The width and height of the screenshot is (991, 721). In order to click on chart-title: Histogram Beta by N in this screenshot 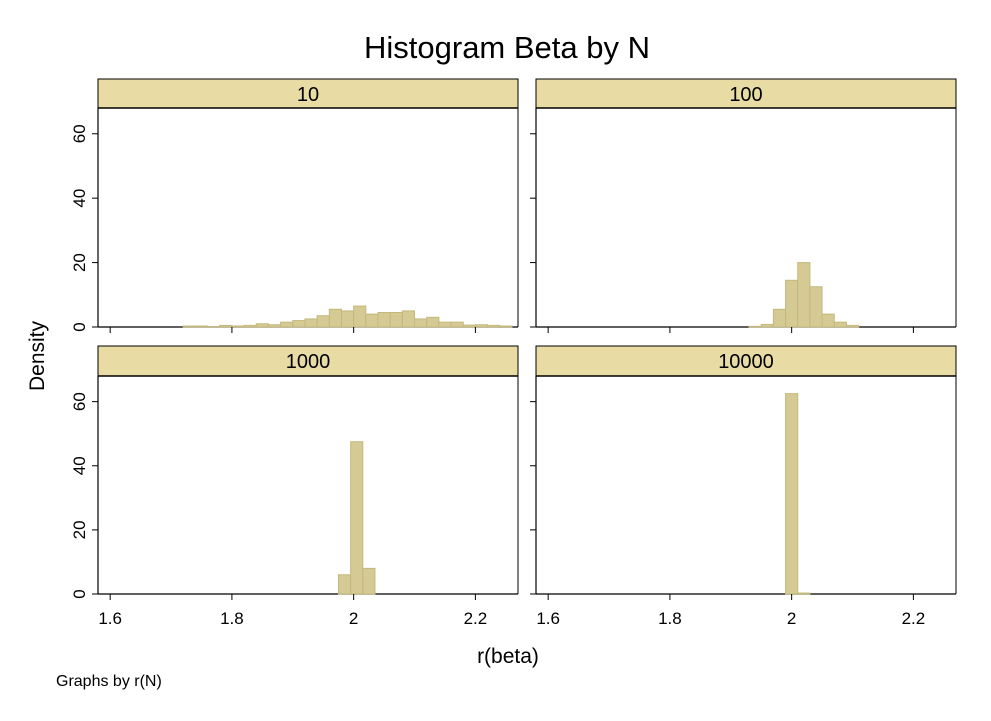, I will do `click(507, 47)`.